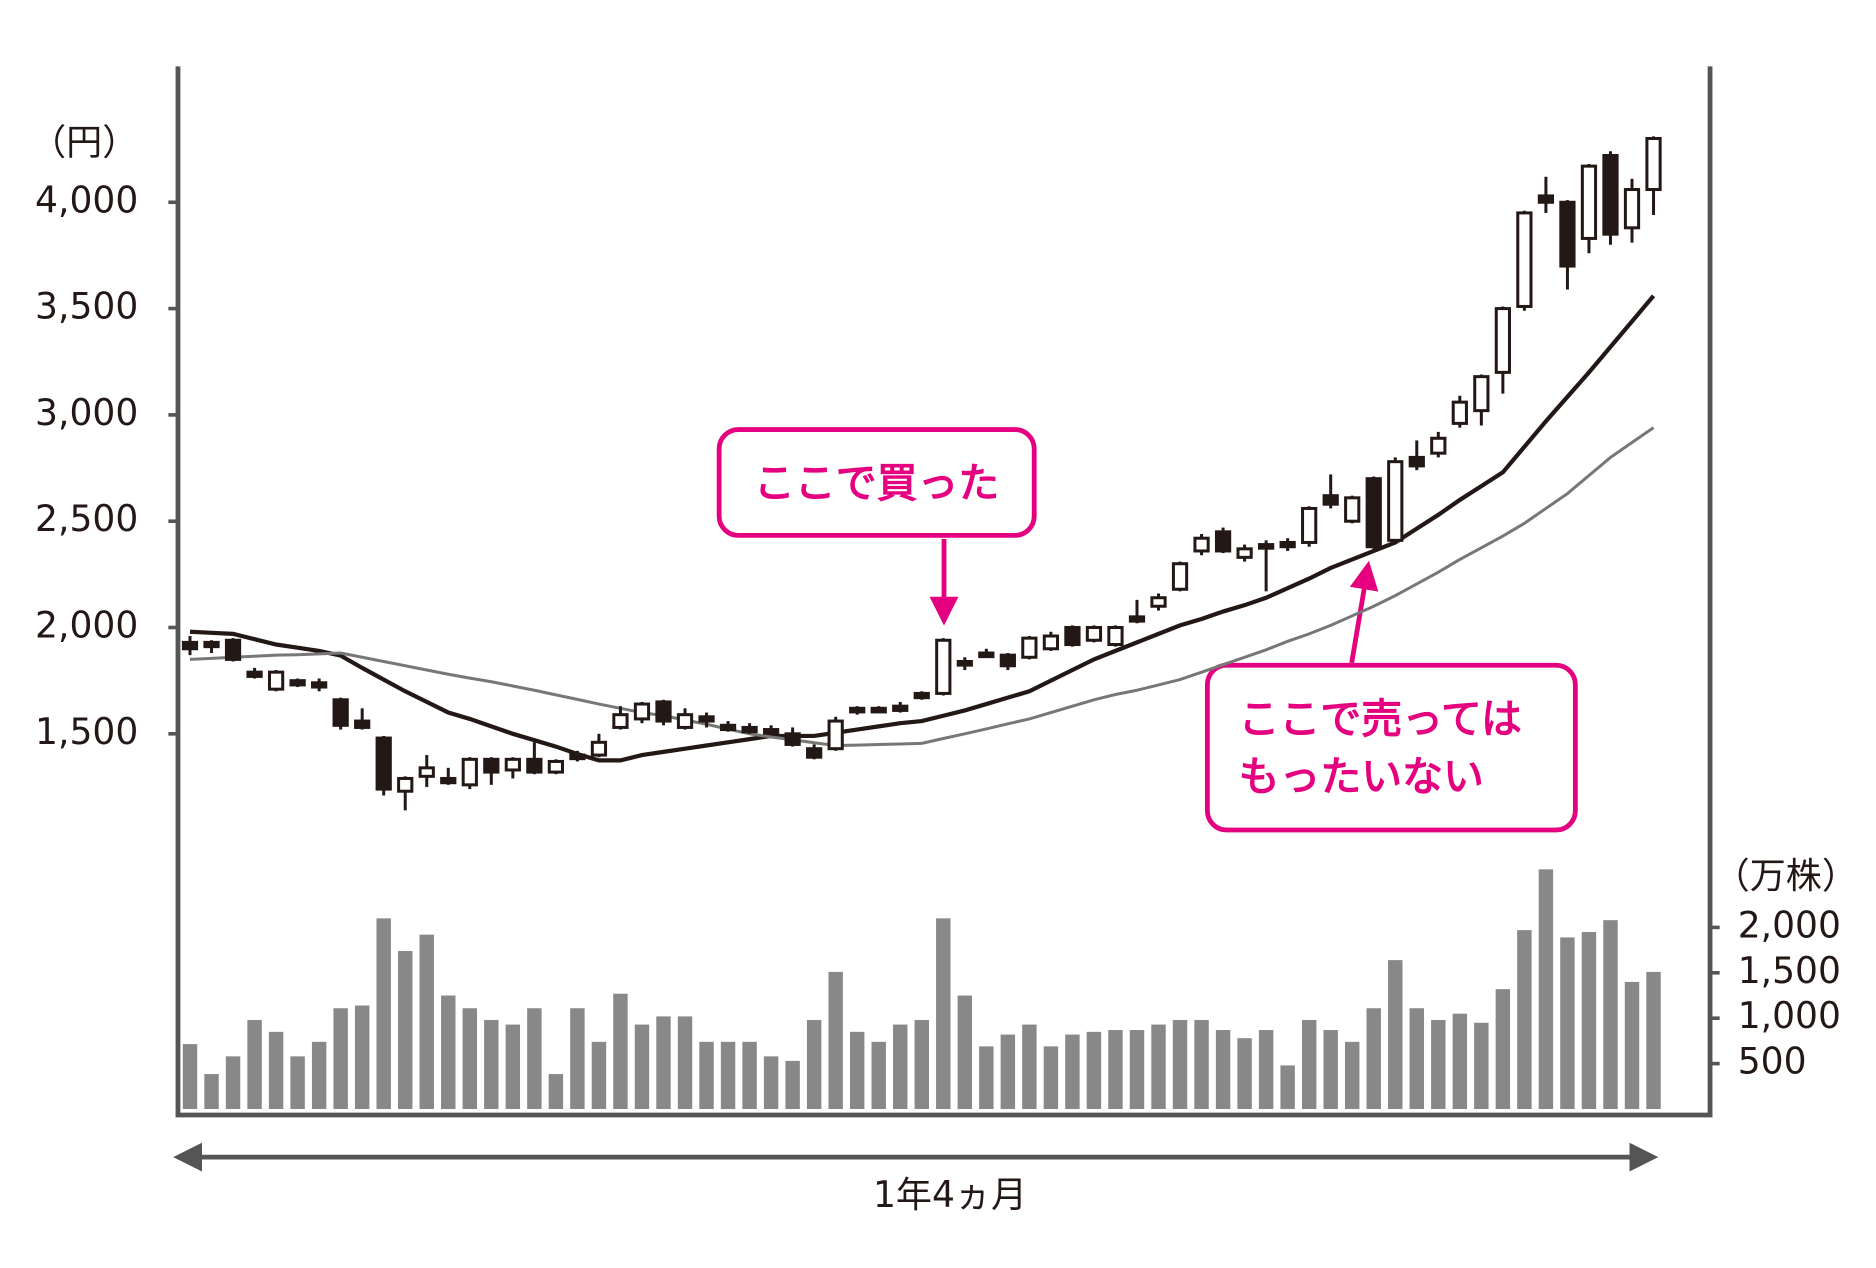 This screenshot has width=1876, height=1268. I want to click on period-label: 1年4ヵ月, so click(950, 1195).